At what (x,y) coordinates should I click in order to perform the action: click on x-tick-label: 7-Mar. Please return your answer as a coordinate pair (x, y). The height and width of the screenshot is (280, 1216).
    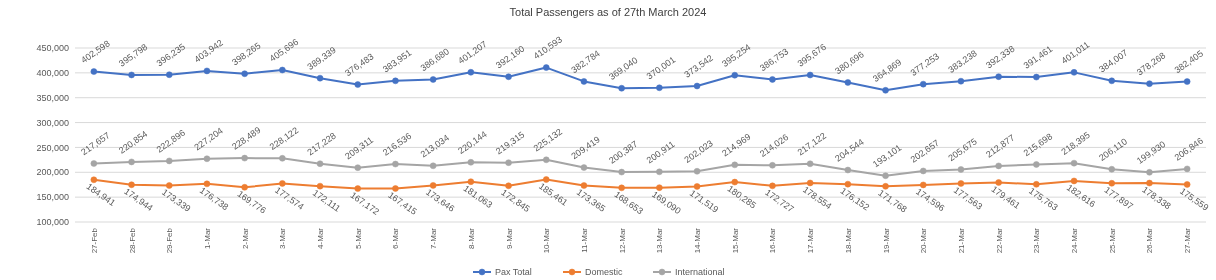
    Looking at the image, I should click on (434, 238).